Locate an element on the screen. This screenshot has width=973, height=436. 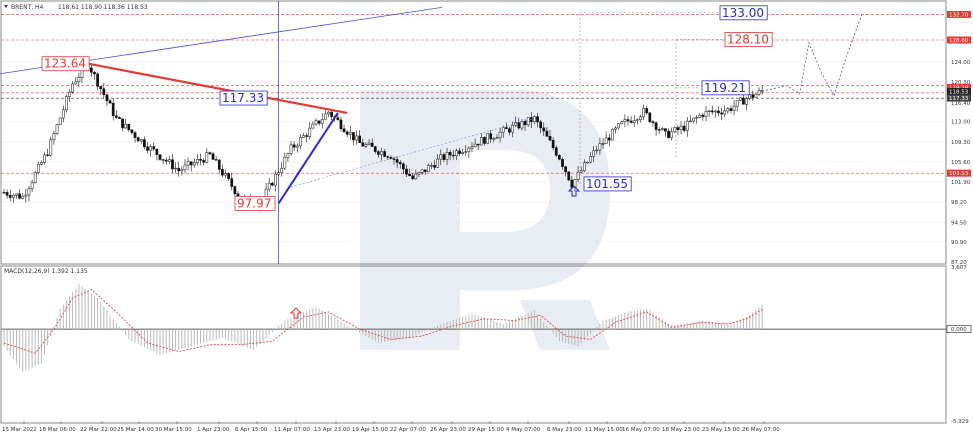
y-tick-label: 105.60 is located at coordinates (961, 163).